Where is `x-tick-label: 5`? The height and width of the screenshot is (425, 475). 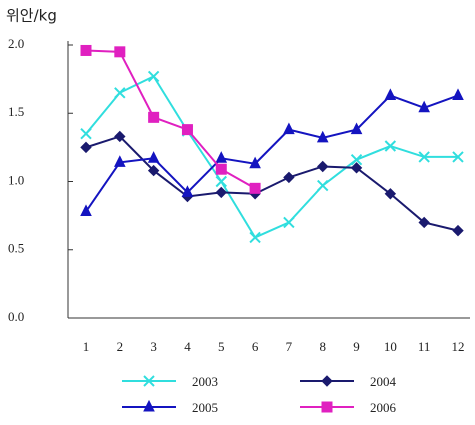
x-tick-label: 5 is located at coordinates (221, 346).